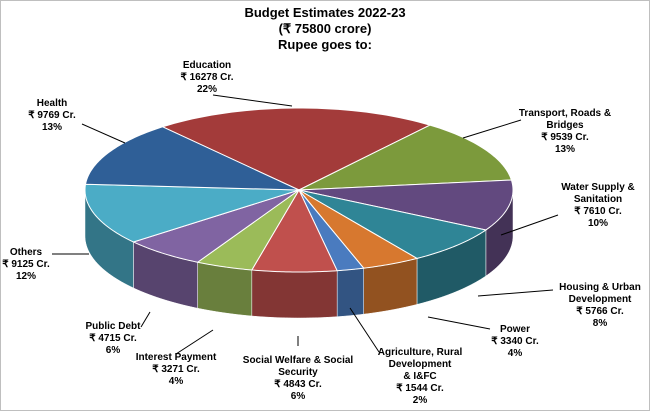  I want to click on slice-label-3-line-2: ₹ 5766 Cr., so click(600, 311).